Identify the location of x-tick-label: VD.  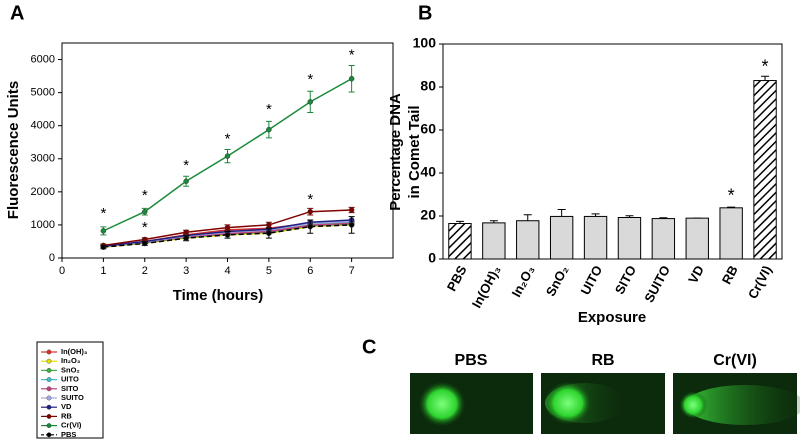
(696, 274).